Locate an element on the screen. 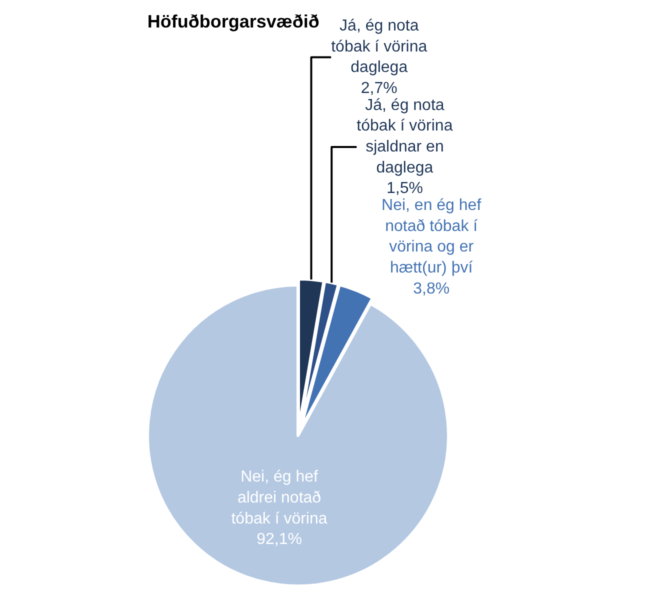 This screenshot has width=670, height=603. slice-label: Já, ég nota tóbak í vörina sjaldnar en daglega is located at coordinates (404, 136).